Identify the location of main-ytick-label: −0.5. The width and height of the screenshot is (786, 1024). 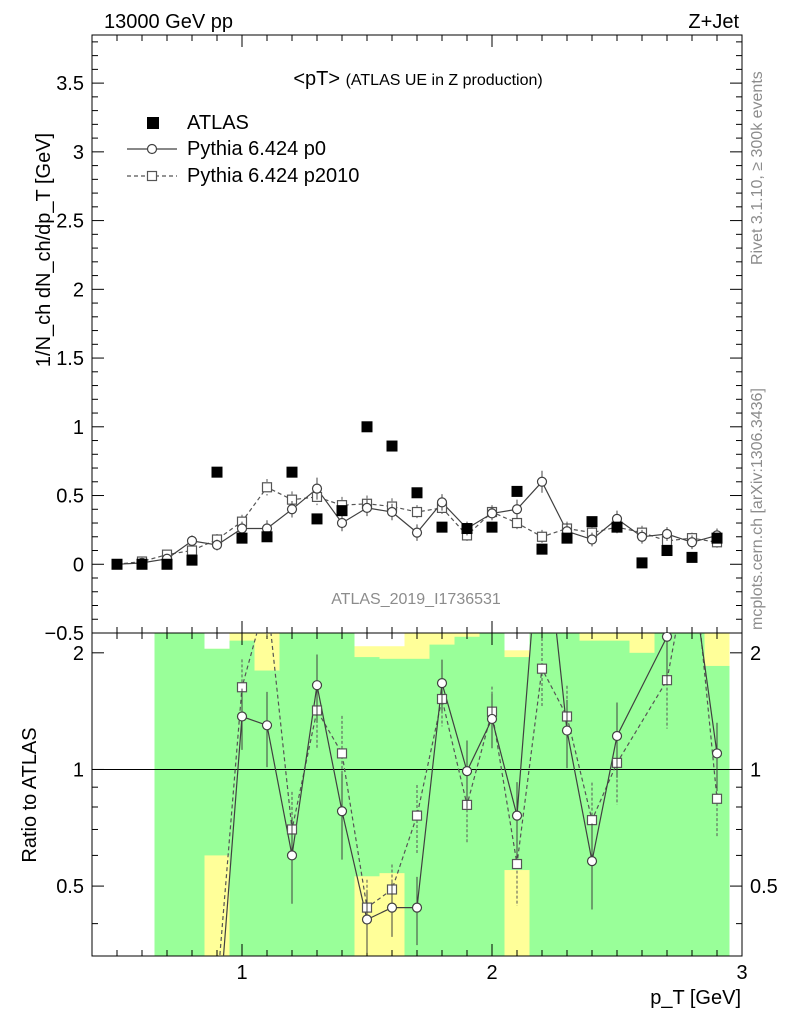
(64, 634).